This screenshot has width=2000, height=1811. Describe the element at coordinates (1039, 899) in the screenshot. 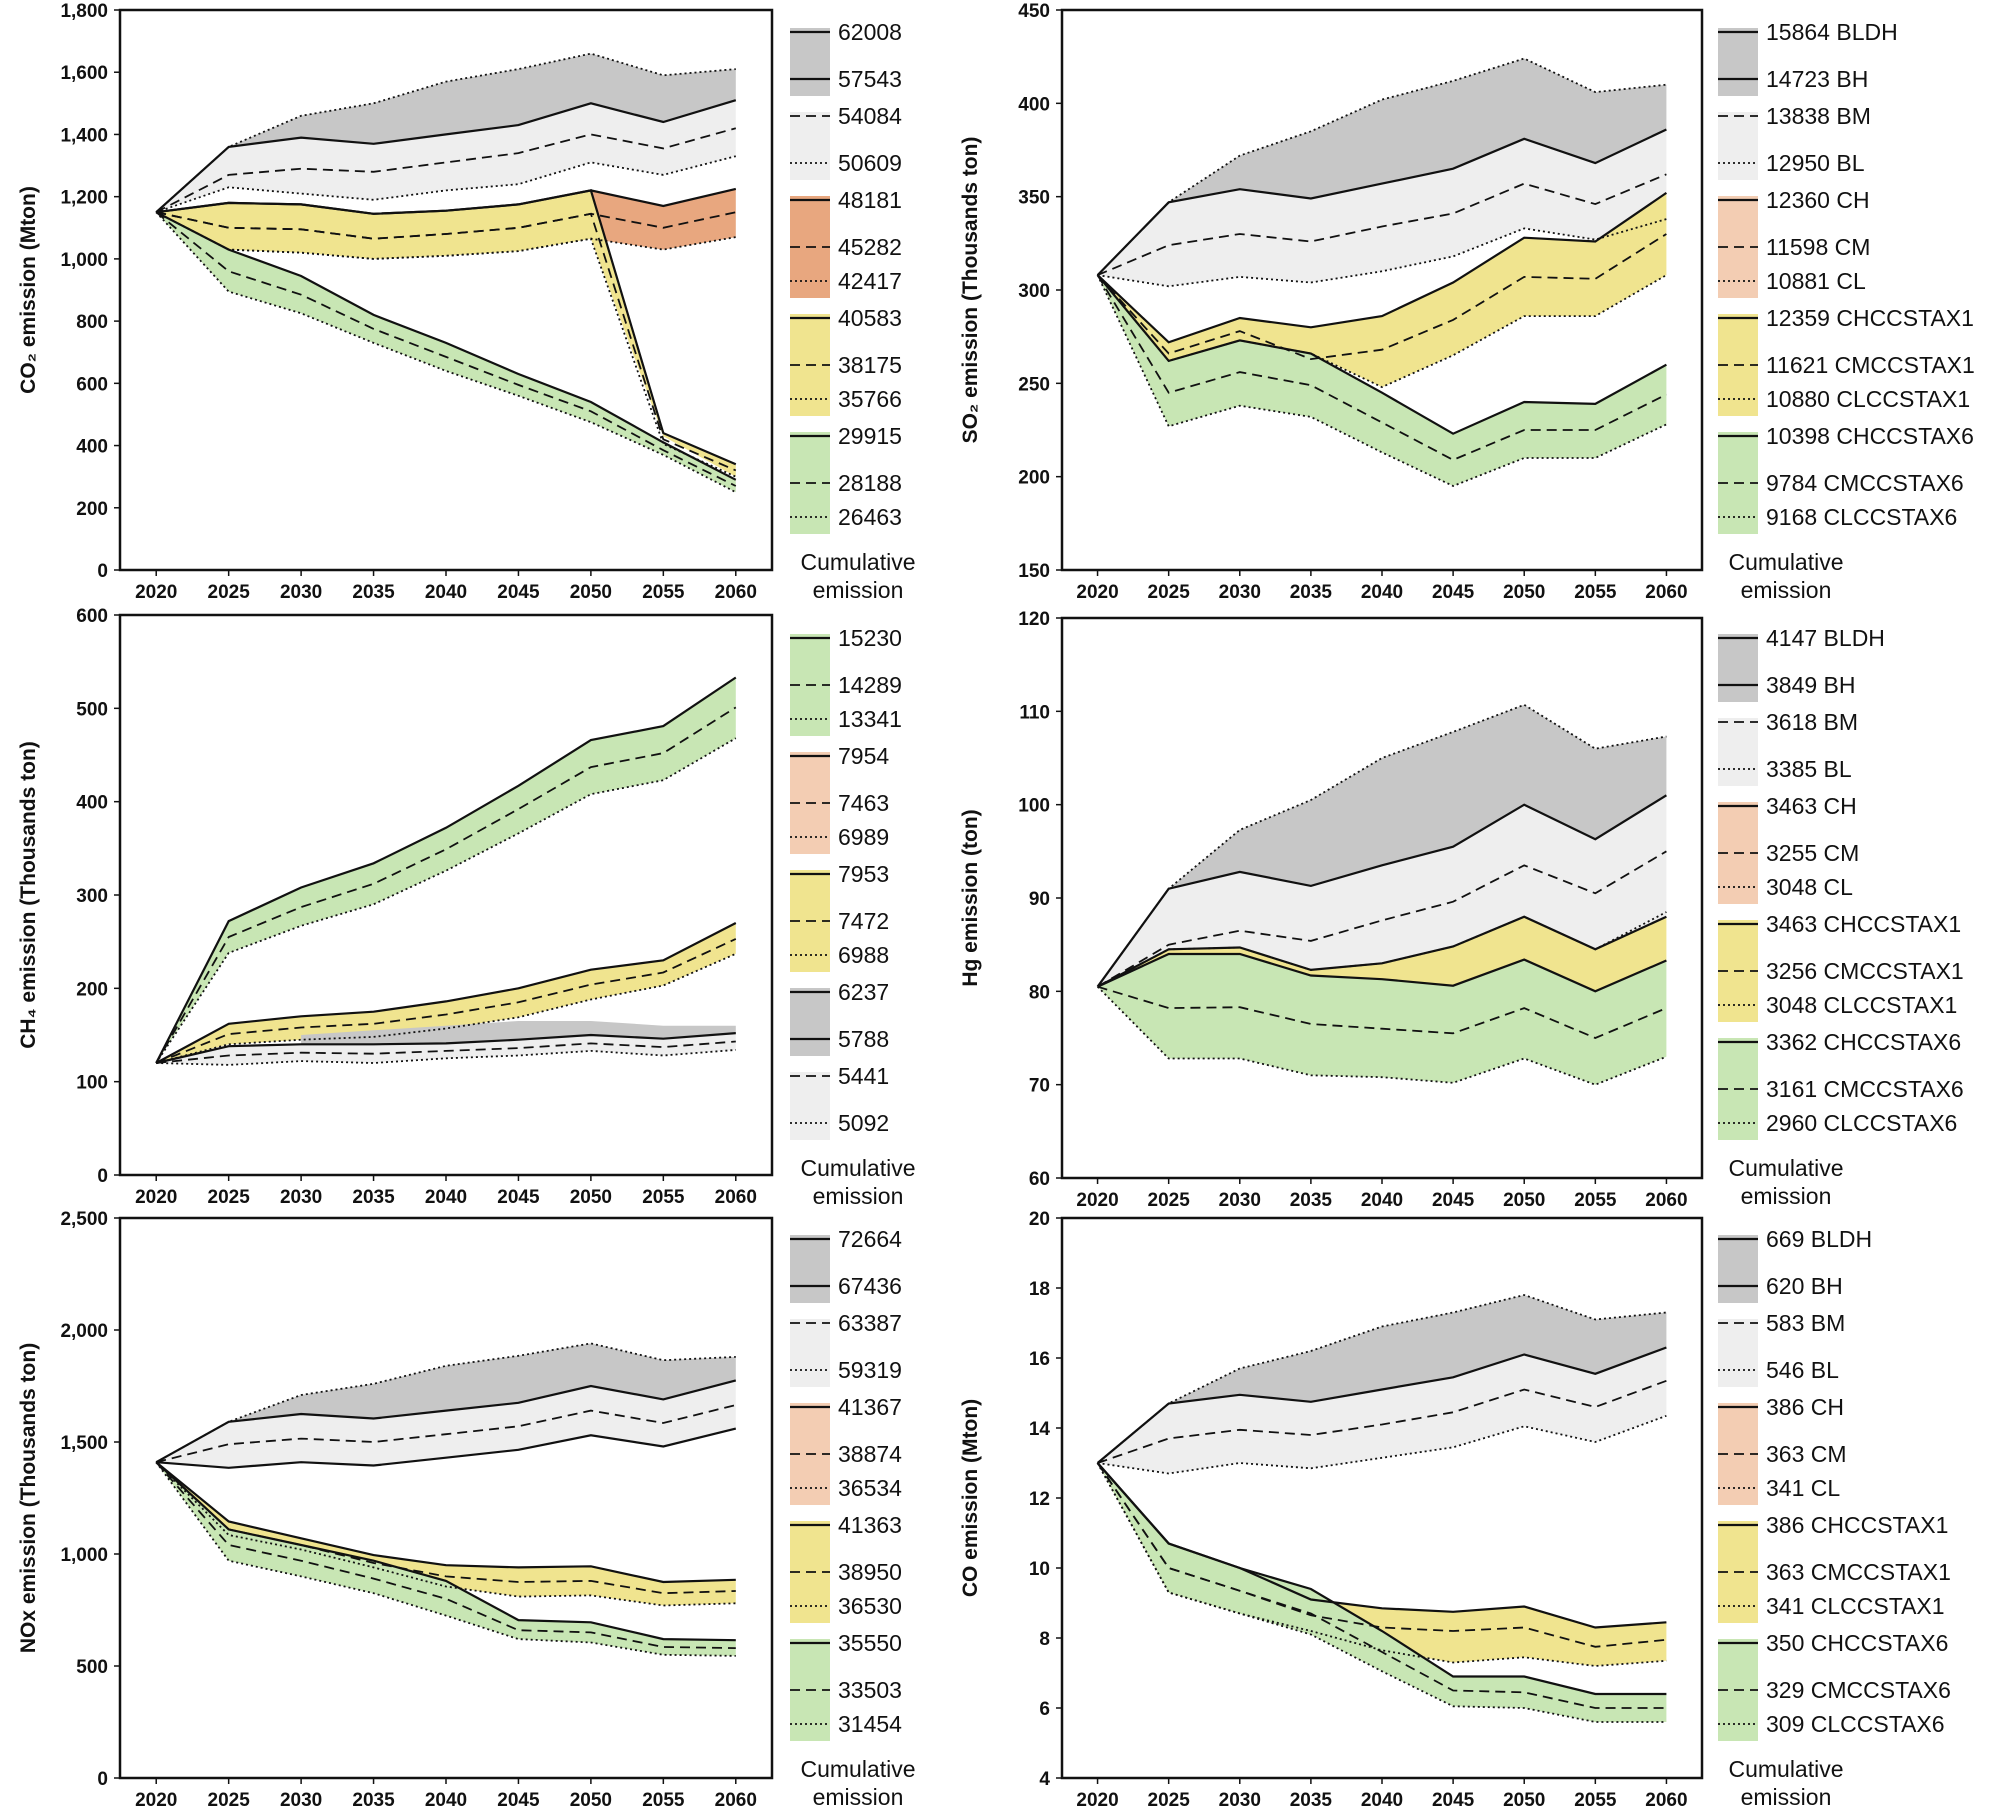

I see `y-tick-label: 90` at that location.